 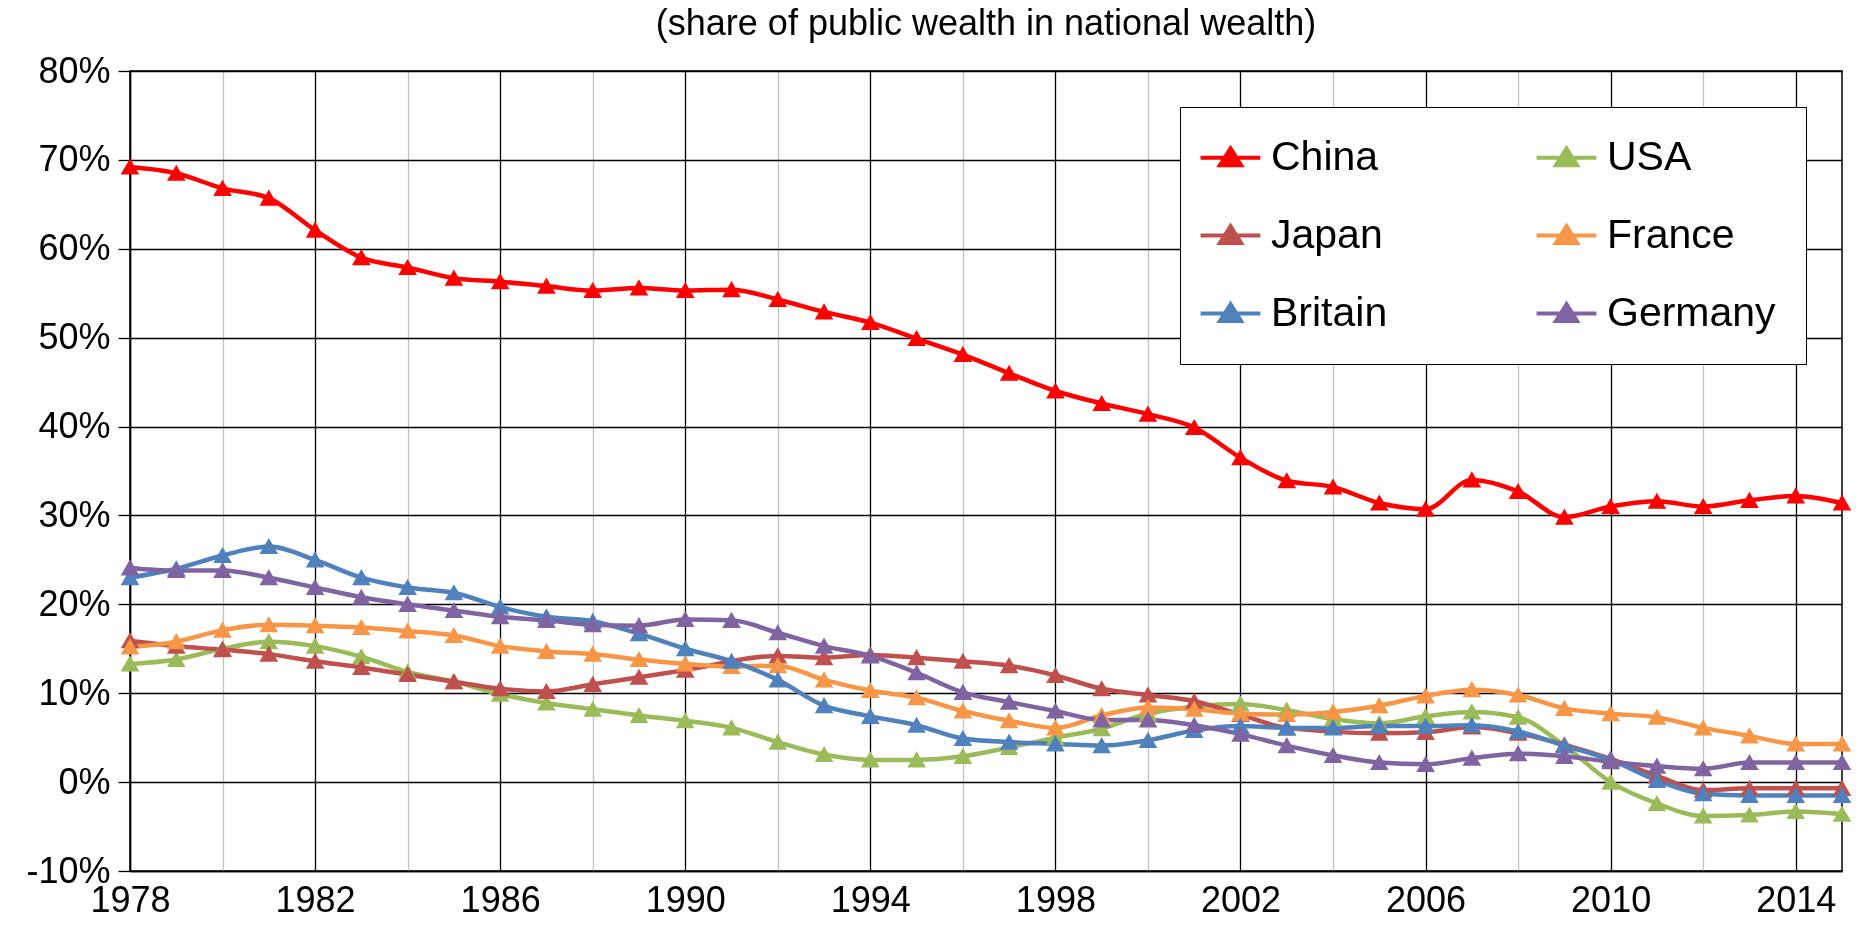 I want to click on y-tick-label: 10%, so click(x=74, y=692).